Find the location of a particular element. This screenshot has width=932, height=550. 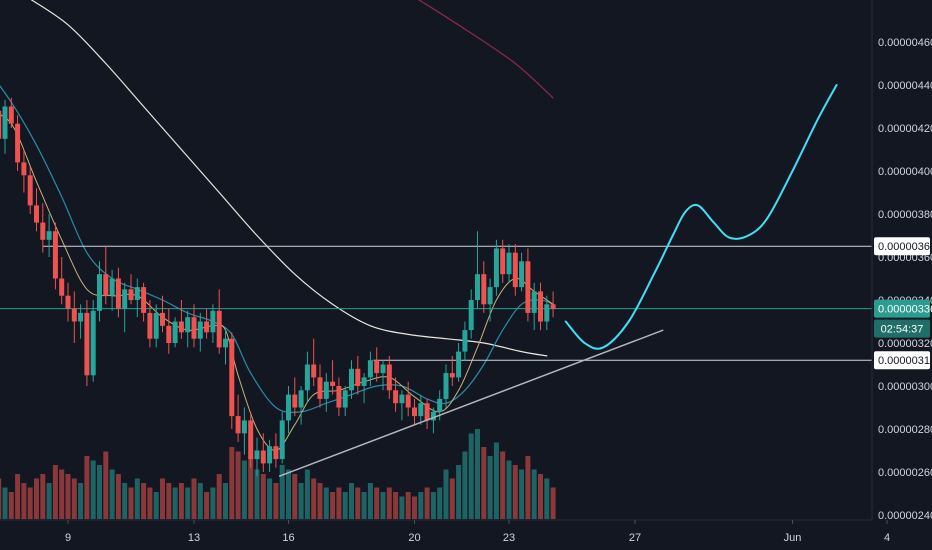

time-tick-label: 23 is located at coordinates (509, 538).